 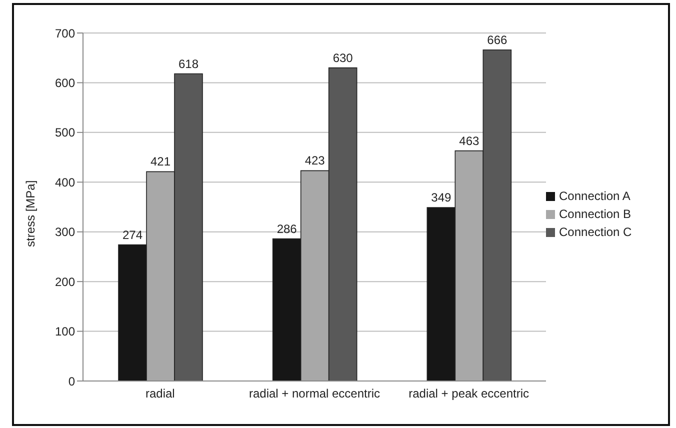 What do you see at coordinates (132, 235) in the screenshot?
I see `data-label: 274` at bounding box center [132, 235].